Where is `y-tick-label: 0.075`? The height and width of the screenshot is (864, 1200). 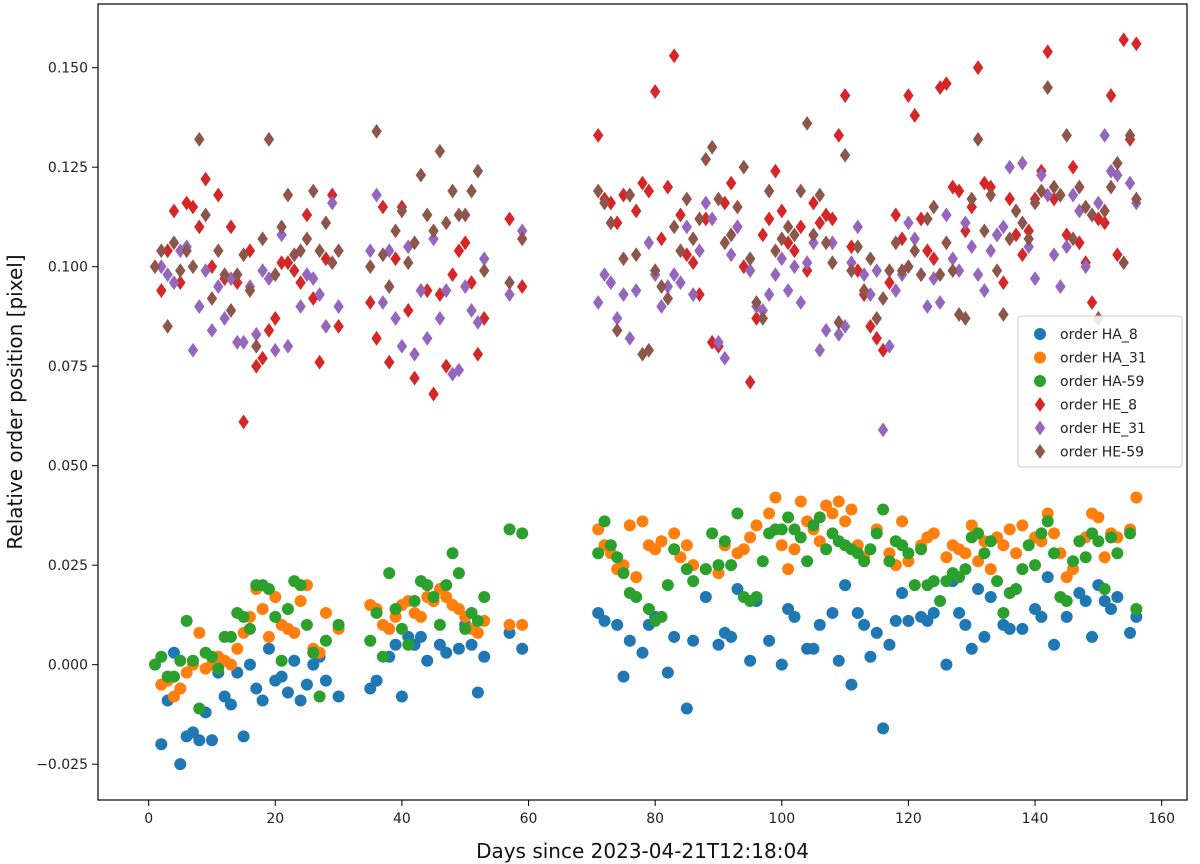
y-tick-label: 0.075 is located at coordinates (68, 367).